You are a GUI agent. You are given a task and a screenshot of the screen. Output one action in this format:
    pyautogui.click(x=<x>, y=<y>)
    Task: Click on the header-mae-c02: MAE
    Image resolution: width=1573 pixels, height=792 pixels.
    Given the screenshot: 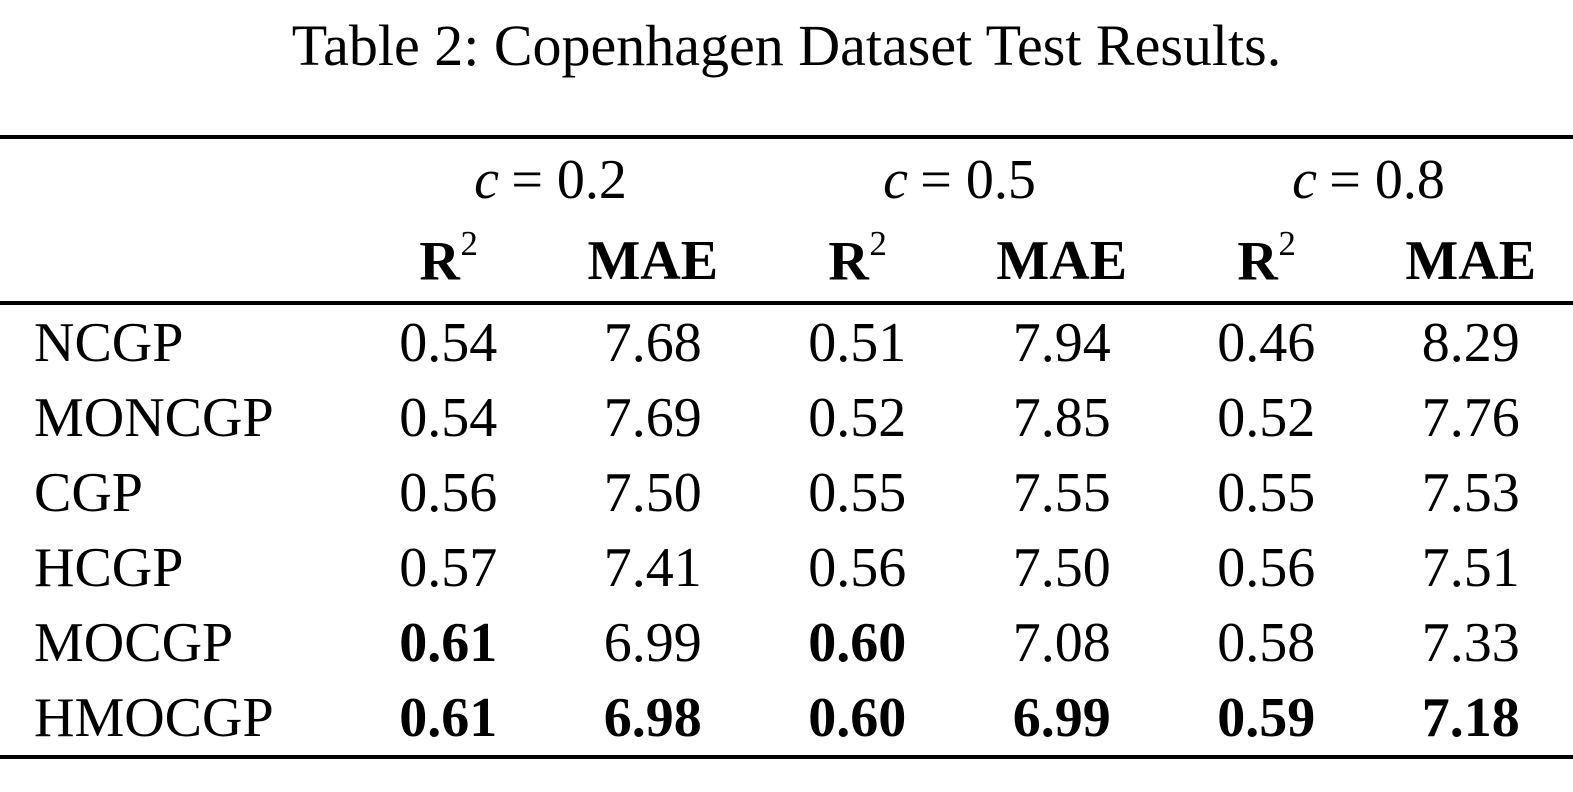 What is the action you would take?
    pyautogui.click(x=653, y=263)
    